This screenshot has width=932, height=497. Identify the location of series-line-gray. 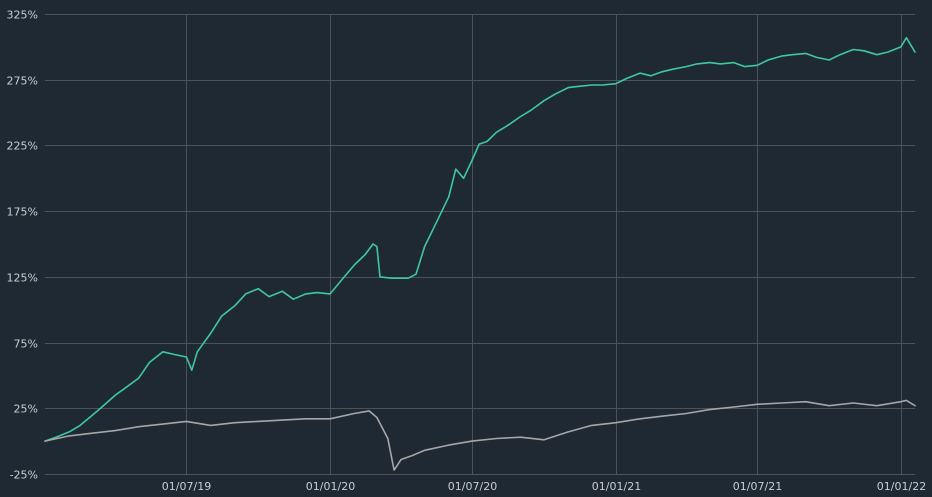
(480, 435).